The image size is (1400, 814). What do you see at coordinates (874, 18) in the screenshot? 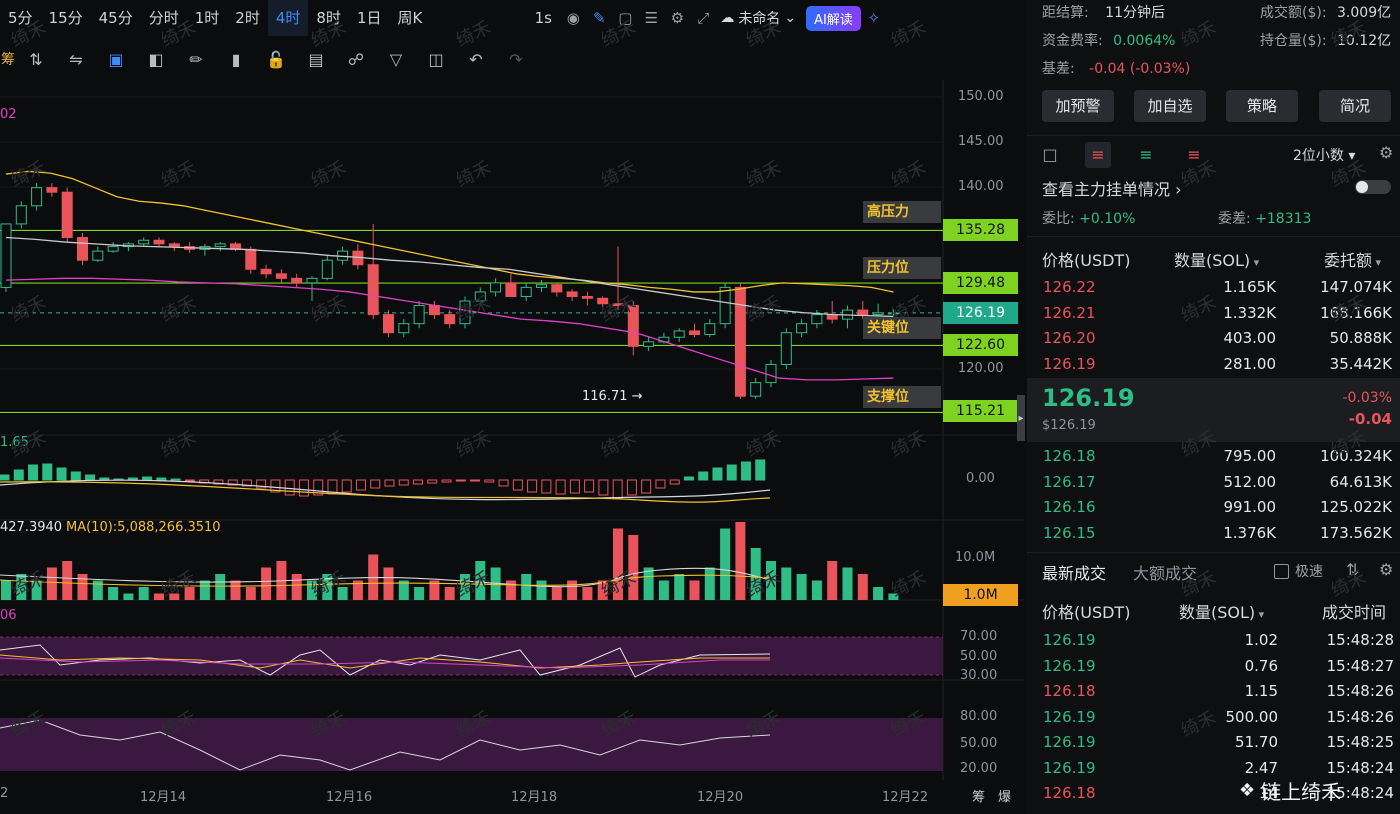
I see `share-icon: ✧` at bounding box center [874, 18].